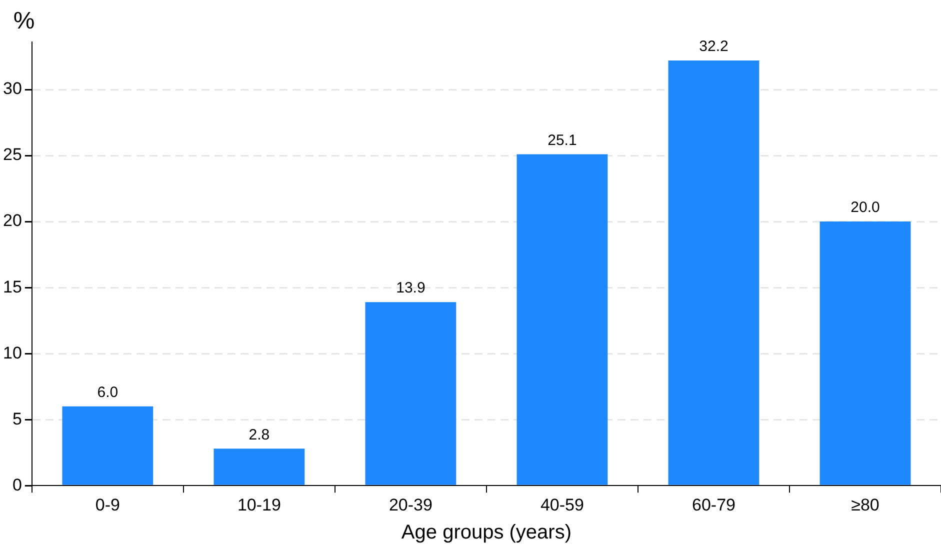  Describe the element at coordinates (865, 207) in the screenshot. I see `data-label: 20.0` at that location.